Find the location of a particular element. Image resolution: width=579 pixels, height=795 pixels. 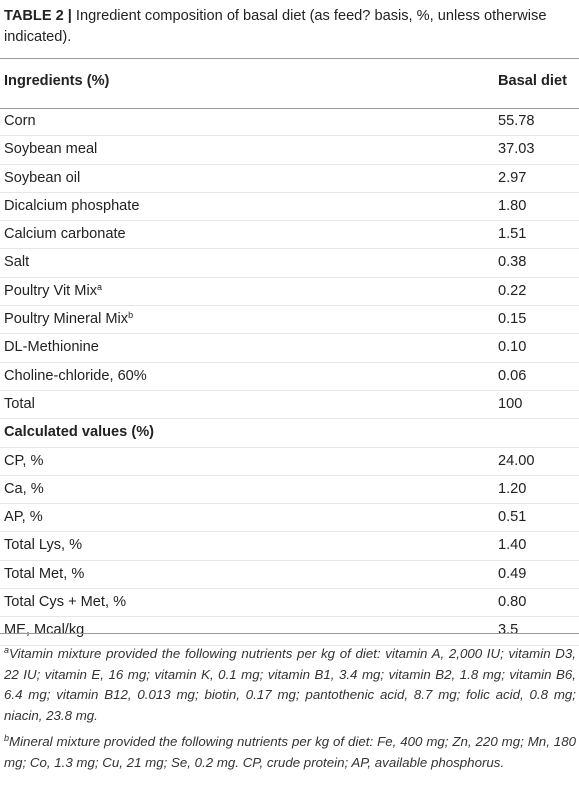

table-row: AP, % 0.51 is located at coordinates (289, 518).